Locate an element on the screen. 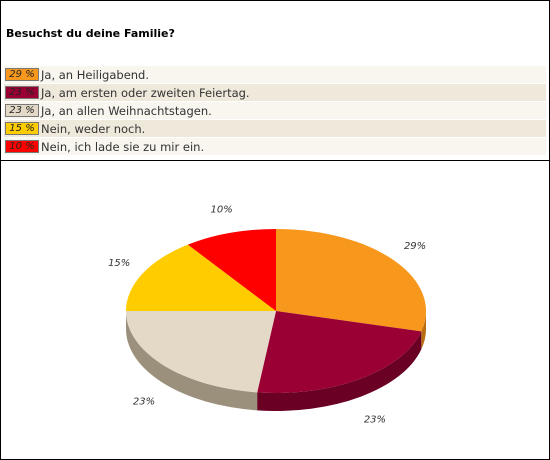  poll-question: Besuchst du deine Familie? is located at coordinates (90, 33).